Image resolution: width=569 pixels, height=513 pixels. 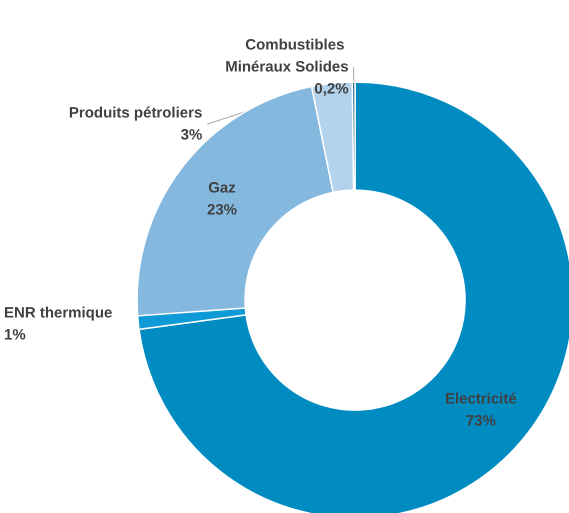 I want to click on data-label: 3%, so click(x=191, y=135).